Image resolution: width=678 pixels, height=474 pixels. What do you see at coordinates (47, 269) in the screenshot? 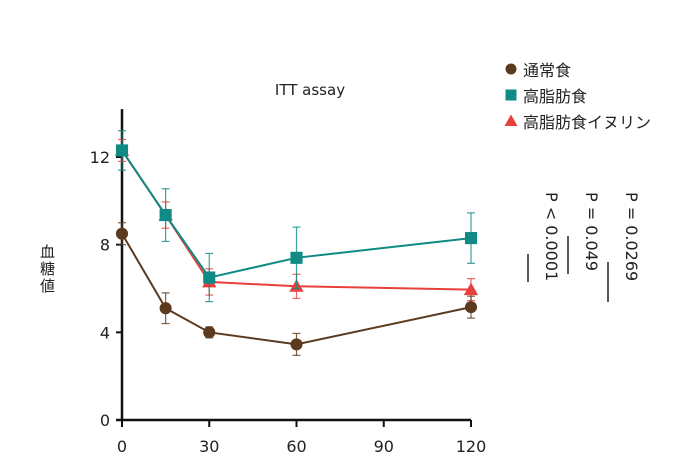
I see `y-axis-label: 血糖値` at bounding box center [47, 269].